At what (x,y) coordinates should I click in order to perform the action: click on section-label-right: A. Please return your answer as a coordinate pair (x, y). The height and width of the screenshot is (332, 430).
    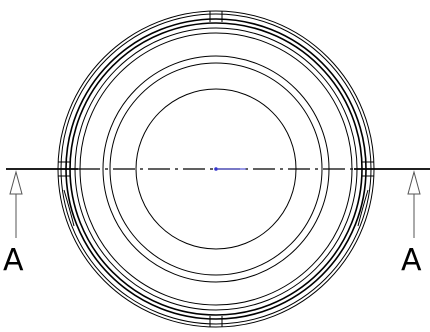
    Looking at the image, I should click on (411, 260).